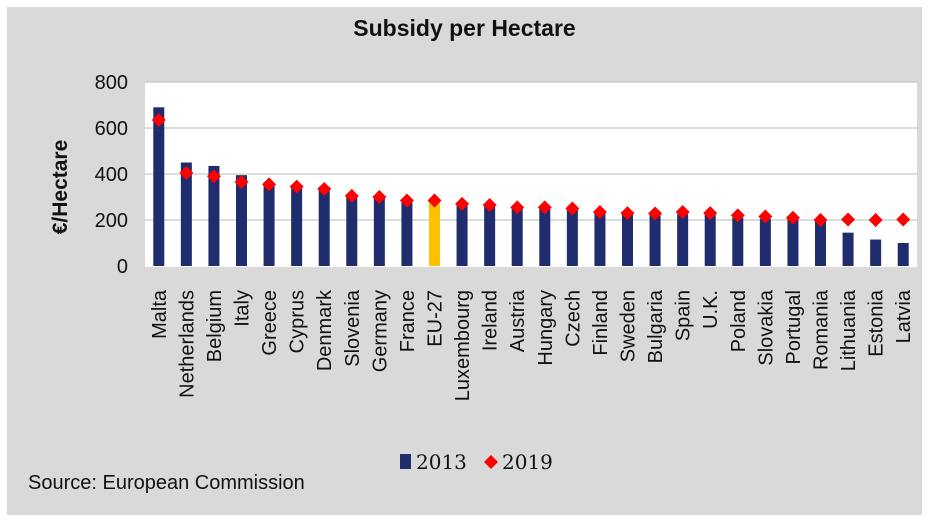 Image resolution: width=929 pixels, height=522 pixels. Describe the element at coordinates (187, 344) in the screenshot. I see `category-label: Netherlands` at that location.